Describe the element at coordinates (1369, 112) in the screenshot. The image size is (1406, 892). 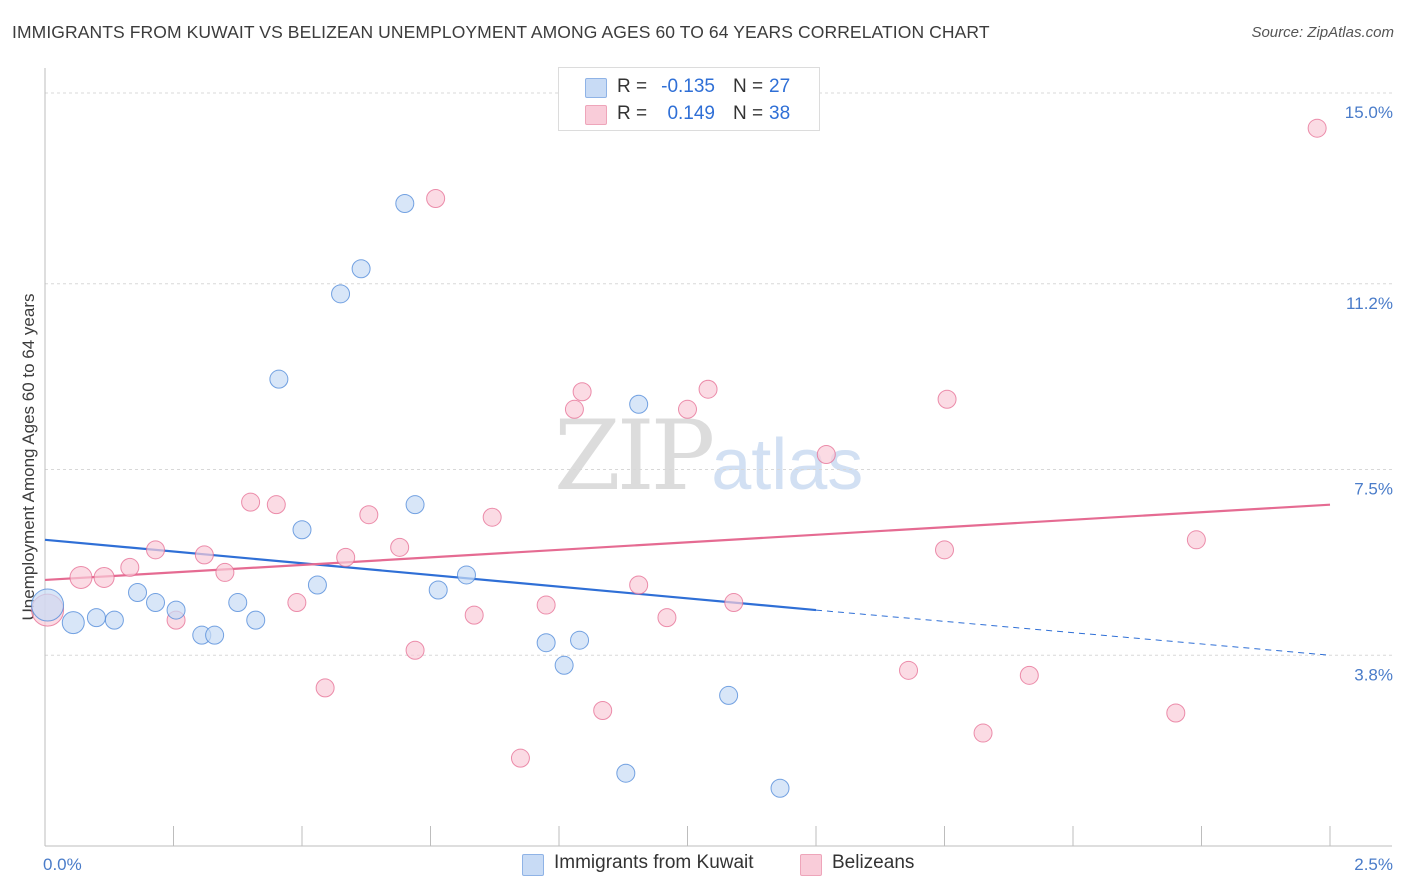
I see `y-tick-label: 15.0%` at that location.